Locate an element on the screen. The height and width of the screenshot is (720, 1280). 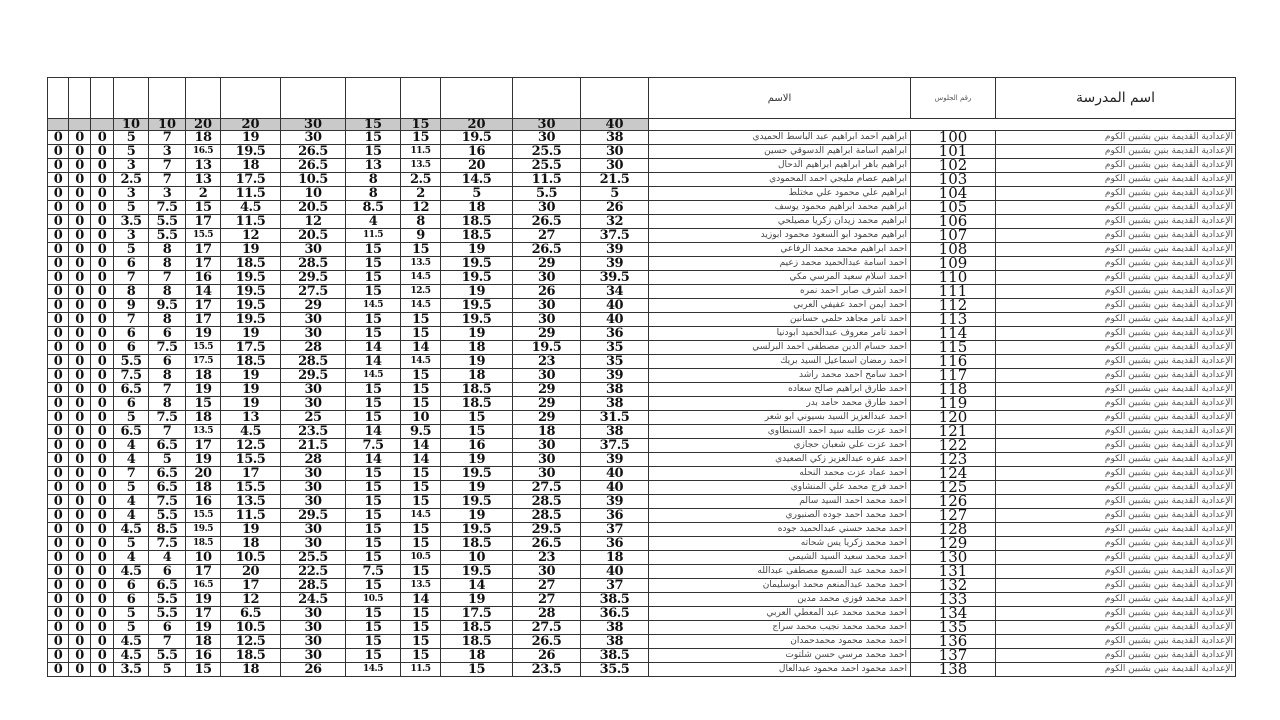
seat-number: 128 is located at coordinates (953, 529).